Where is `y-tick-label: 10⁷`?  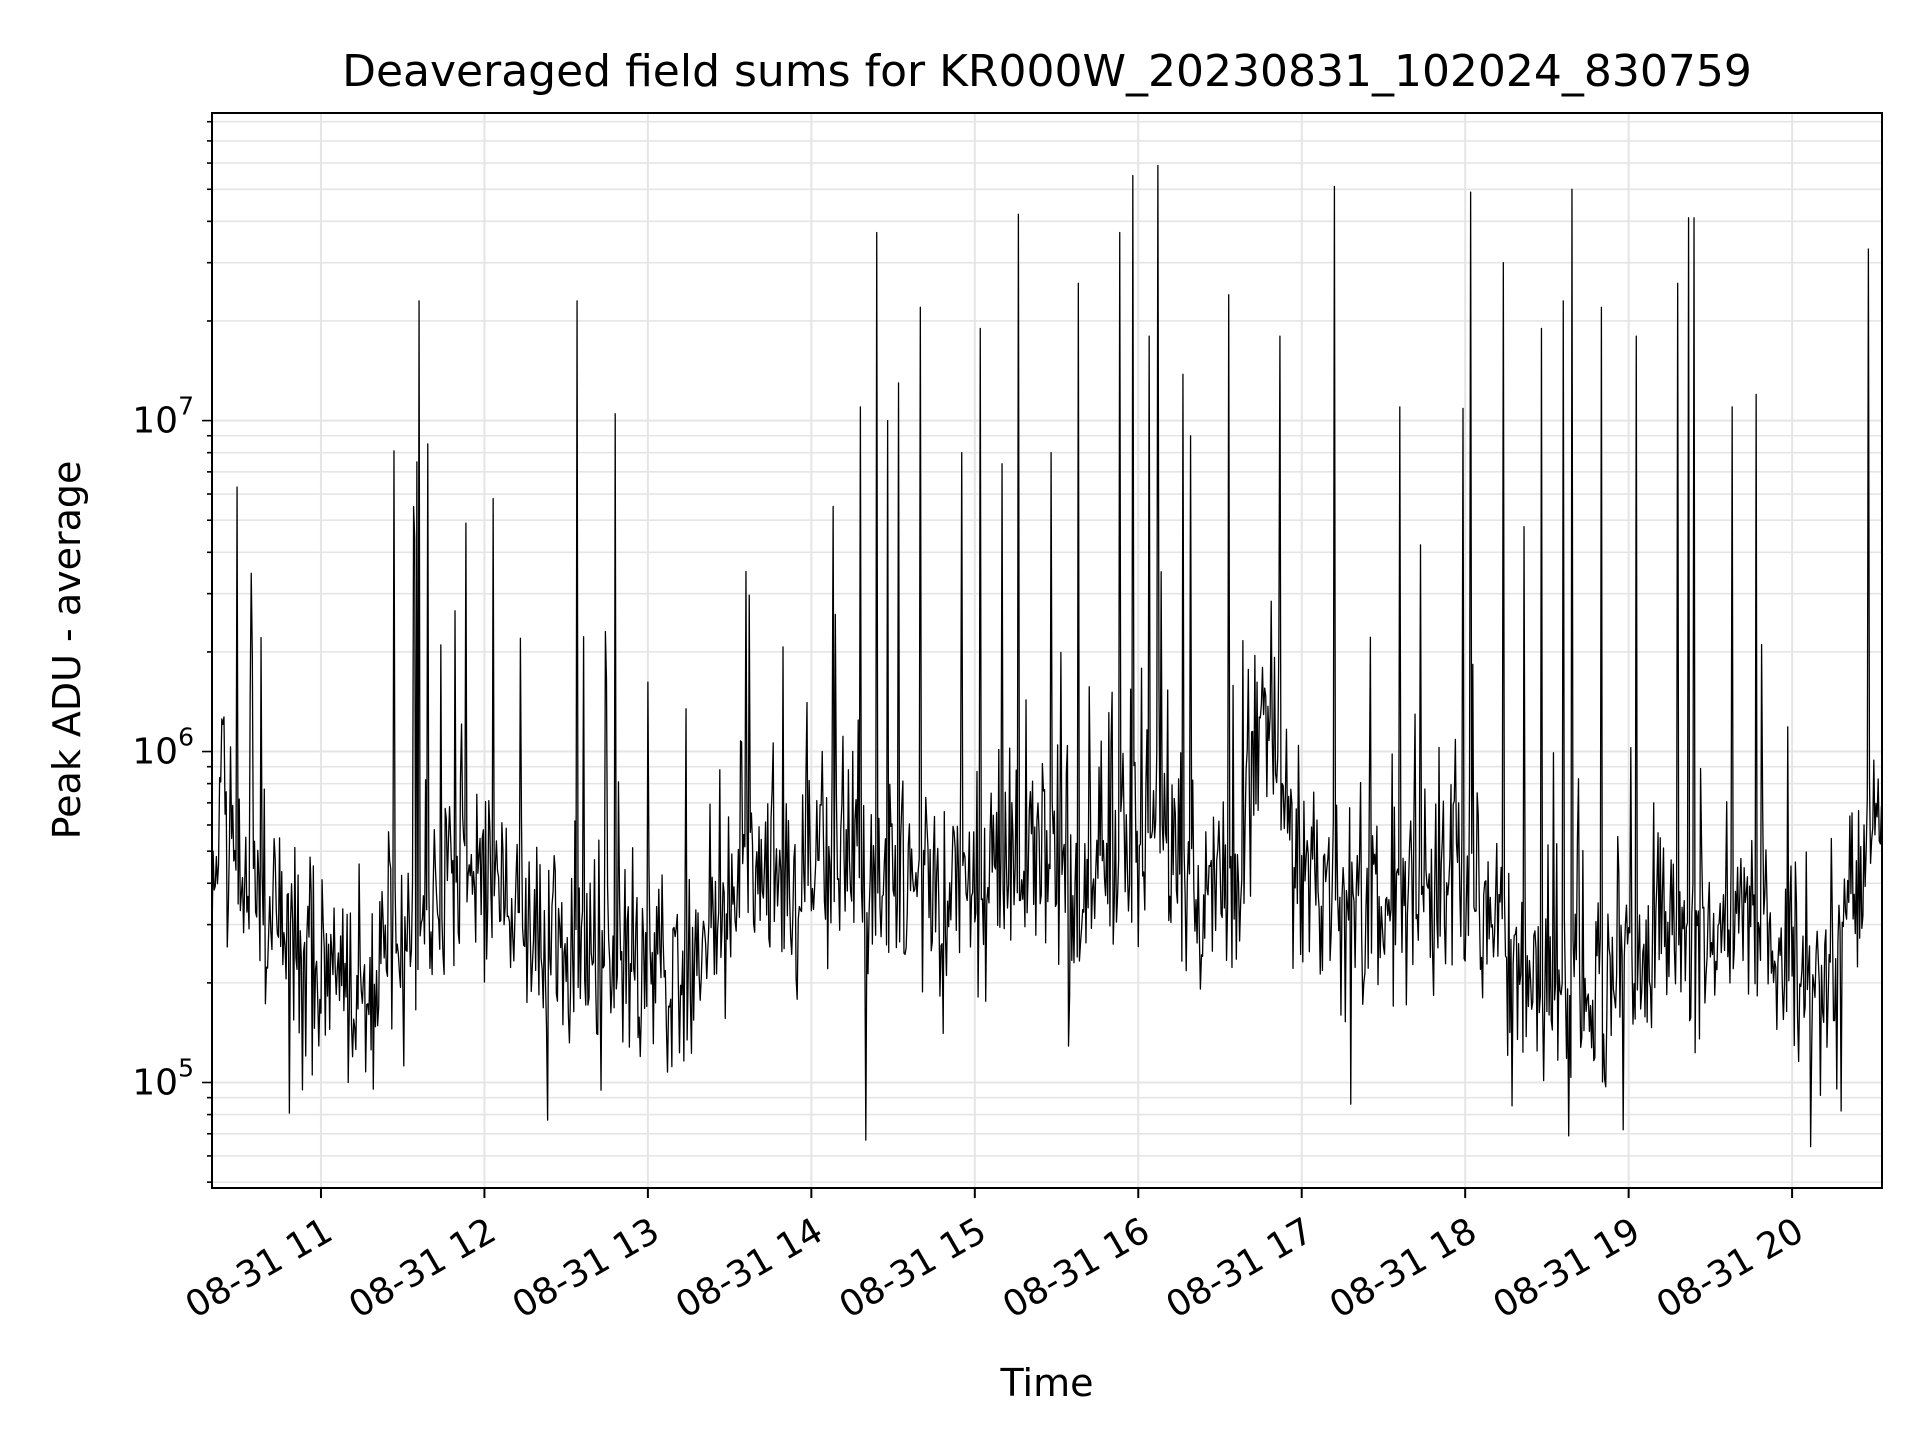
y-tick-label: 10⁷ is located at coordinates (163, 417).